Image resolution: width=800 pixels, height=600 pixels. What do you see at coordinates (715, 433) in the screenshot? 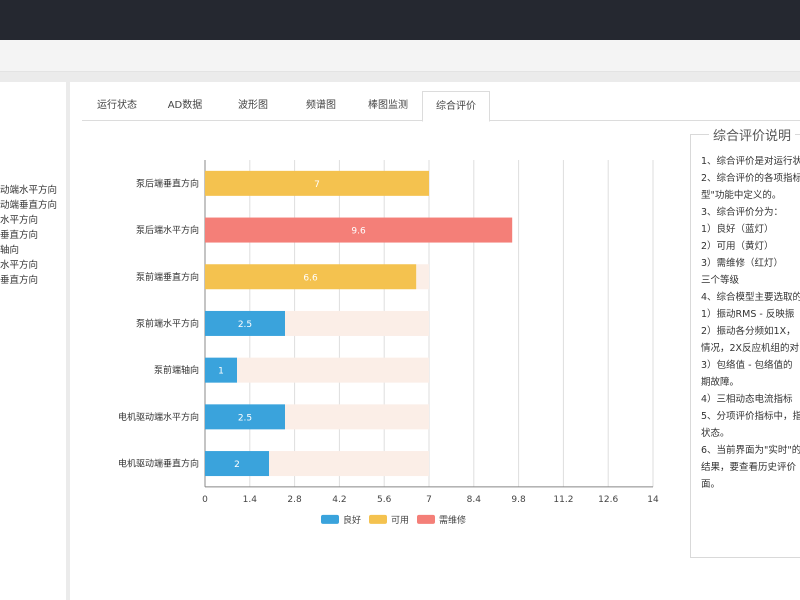
I see `explanation-line: 状态。` at bounding box center [715, 433].